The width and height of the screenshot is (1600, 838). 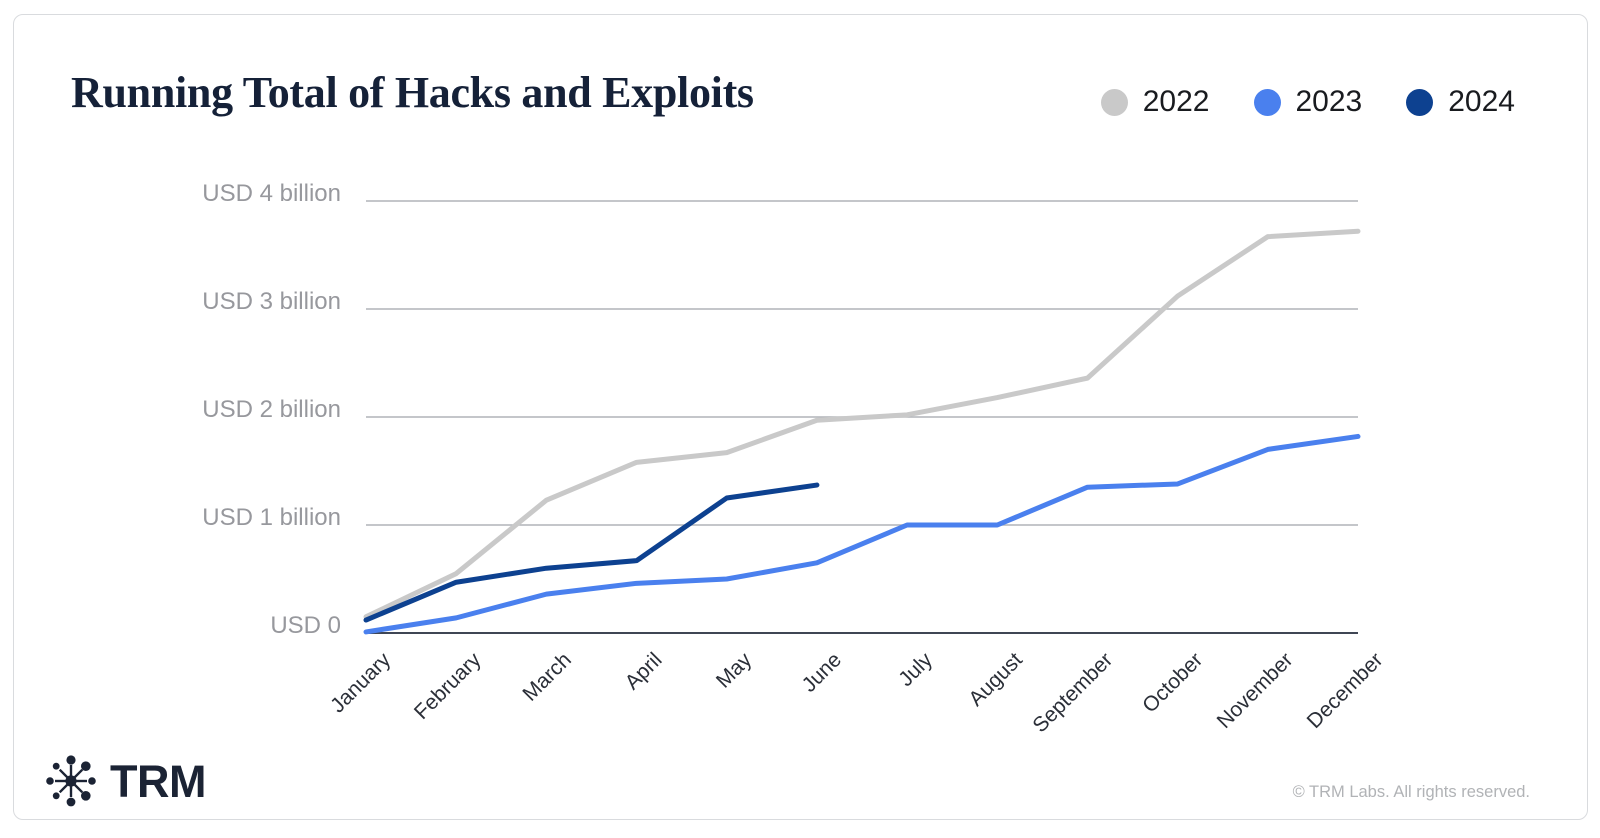 I want to click on y-tick-label: USD 2 billion, so click(x=271, y=409).